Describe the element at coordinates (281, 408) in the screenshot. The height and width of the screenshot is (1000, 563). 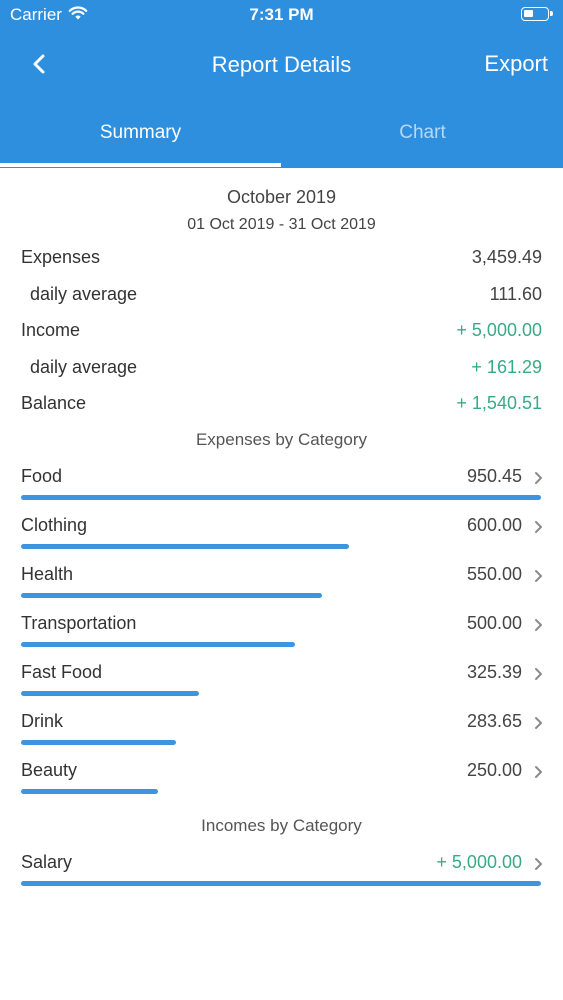
I see `summary-row-balance: Balance + 1,540.51` at that location.